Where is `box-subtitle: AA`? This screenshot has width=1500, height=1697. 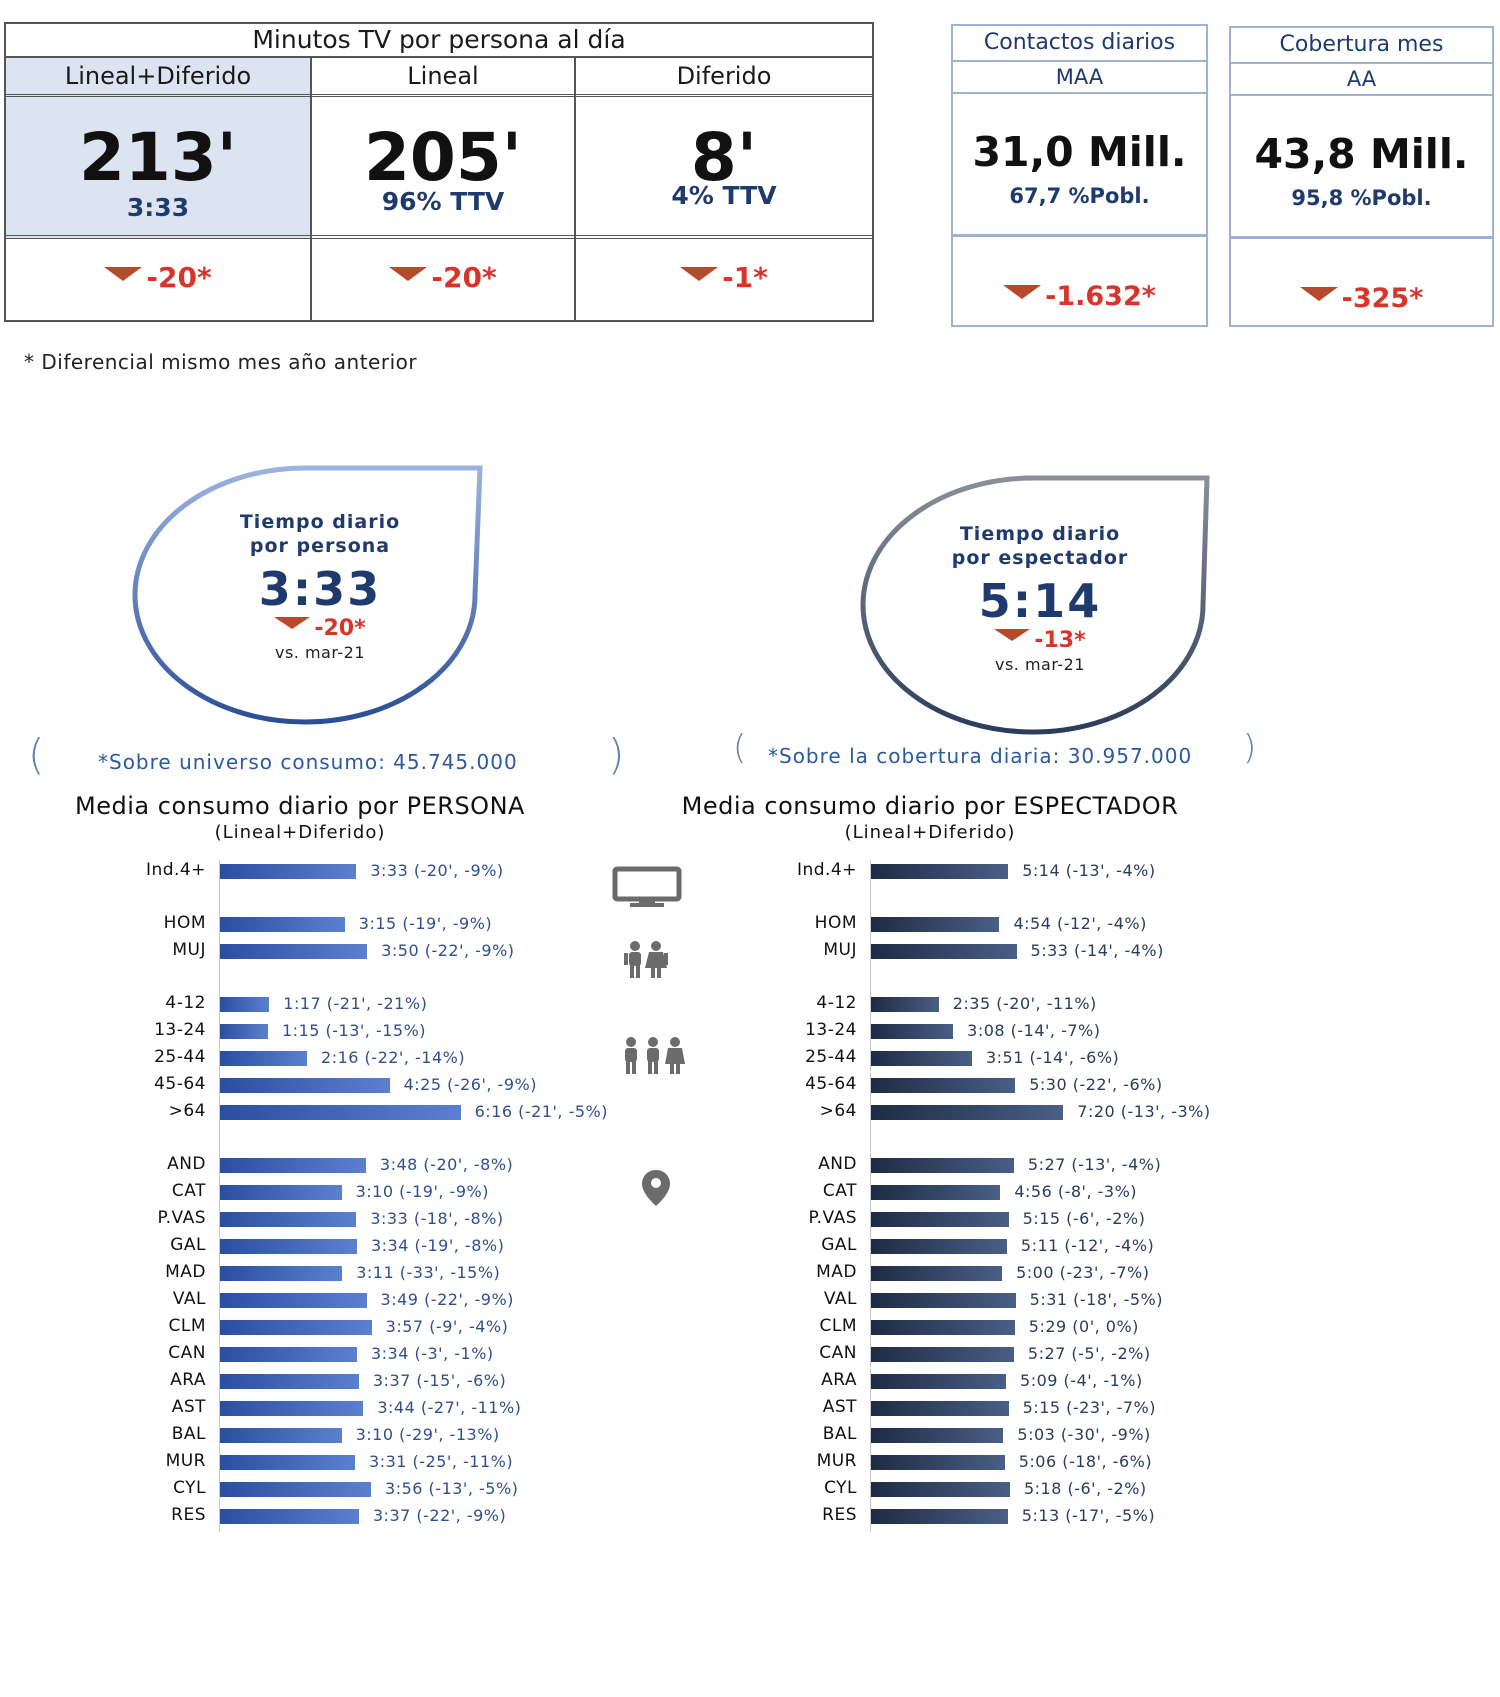
box-subtitle: AA is located at coordinates (1361, 80).